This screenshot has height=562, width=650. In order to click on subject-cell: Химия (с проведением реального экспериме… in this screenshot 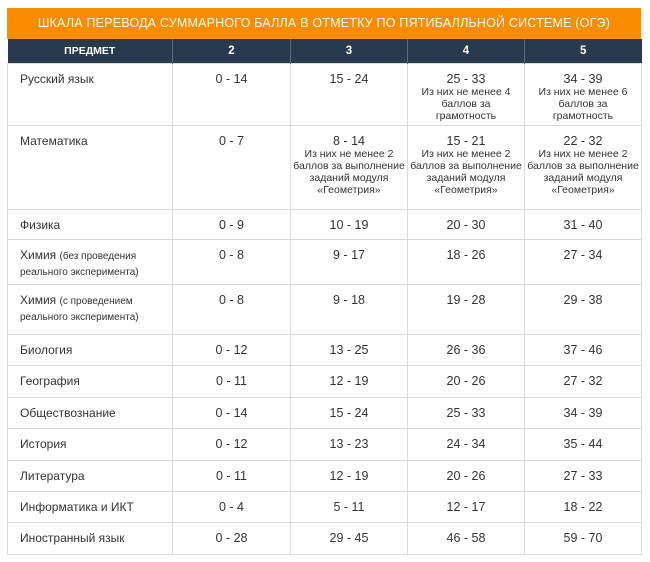, I will do `click(90, 309)`.